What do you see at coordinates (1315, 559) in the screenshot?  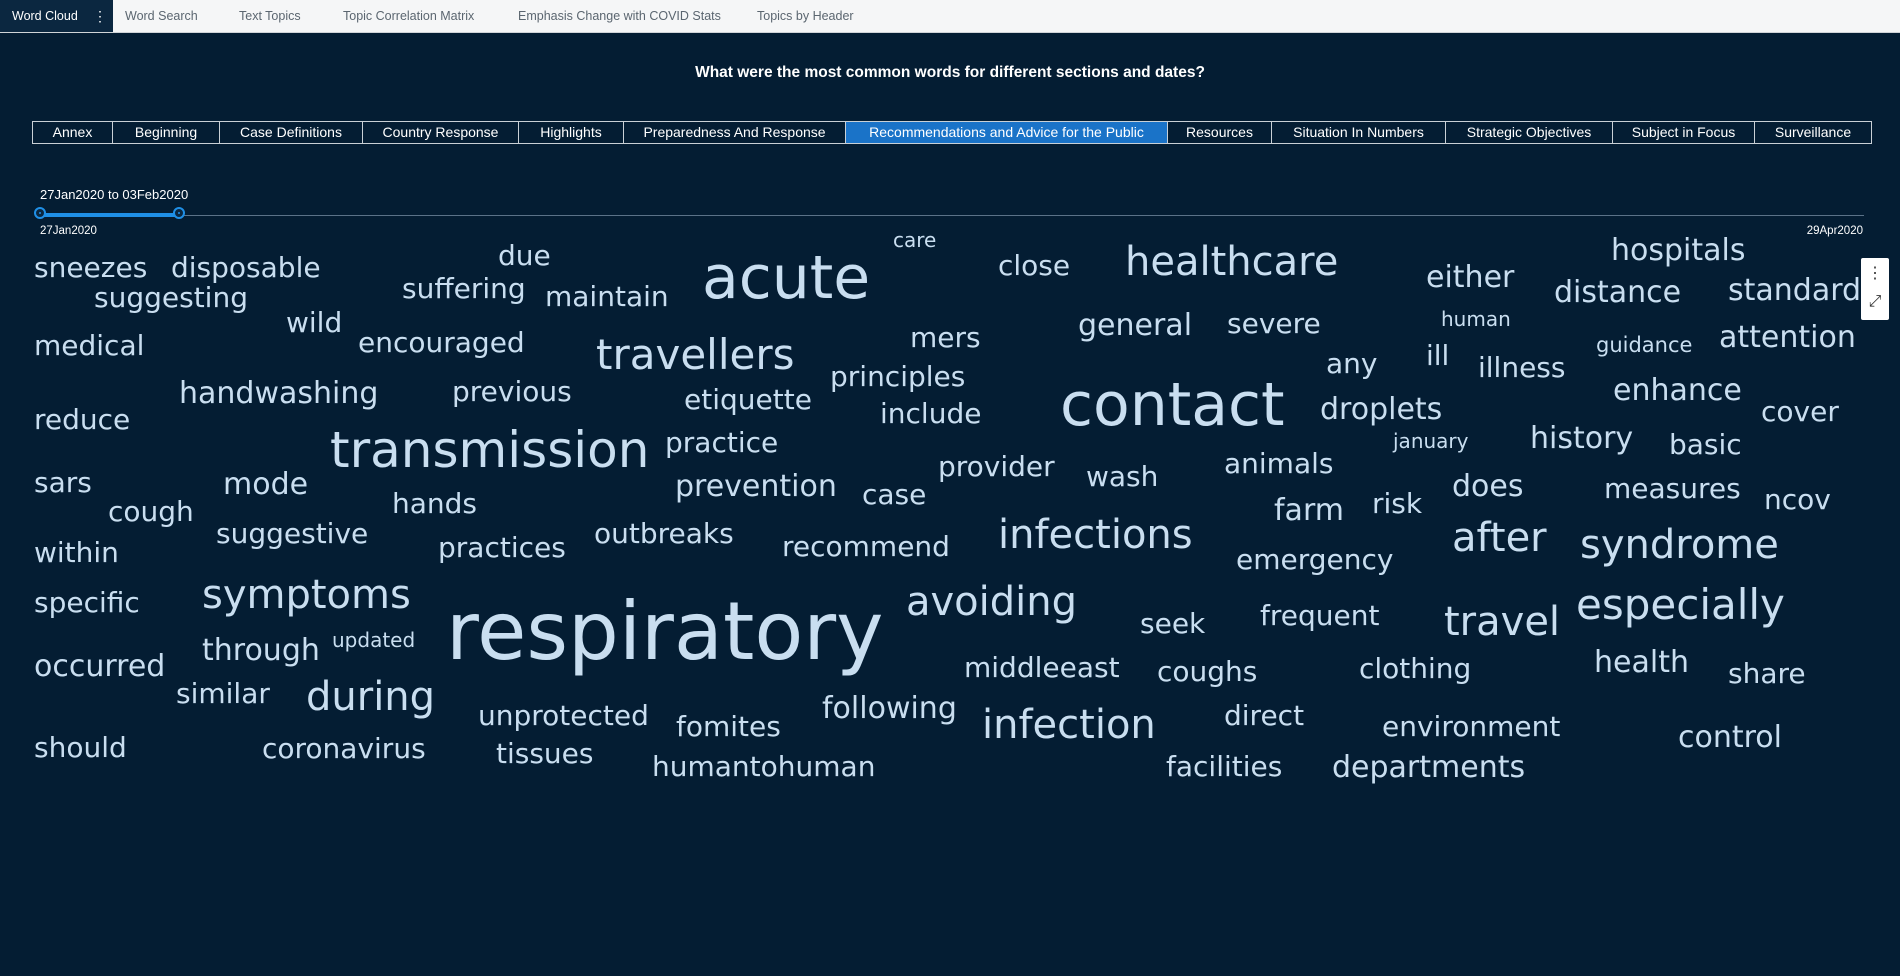 I see `word-cloud-word: emergency` at bounding box center [1315, 559].